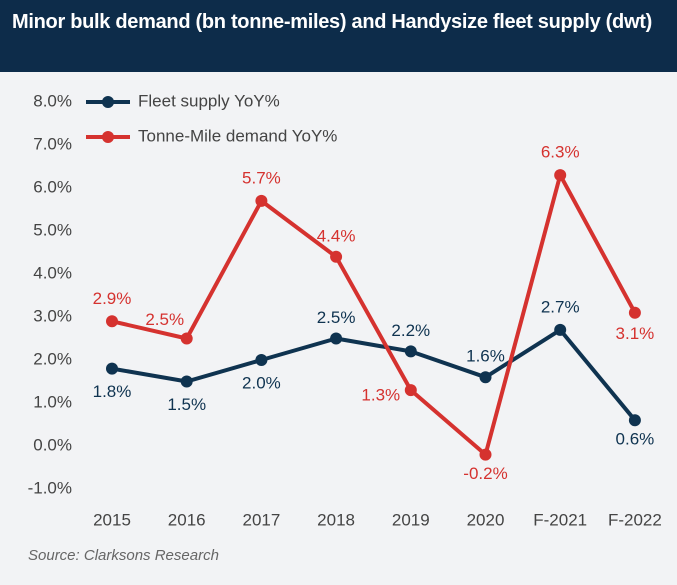  Describe the element at coordinates (635, 519) in the screenshot. I see `x-tick-label: F-2022` at that location.